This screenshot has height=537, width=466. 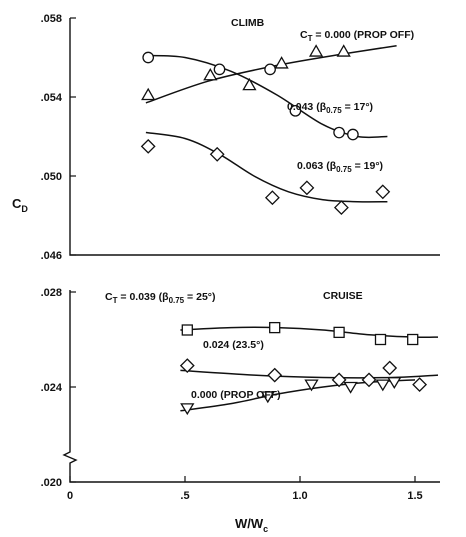 What do you see at coordinates (265, 529) in the screenshot?
I see `x-axis-title-sub: c` at bounding box center [265, 529].